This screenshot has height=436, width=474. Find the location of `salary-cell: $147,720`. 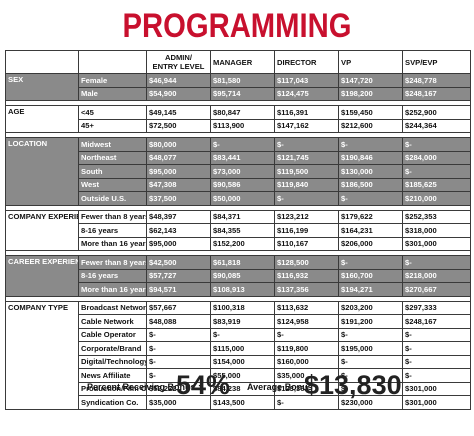

salary-cell: $147,720 is located at coordinates (370, 80).